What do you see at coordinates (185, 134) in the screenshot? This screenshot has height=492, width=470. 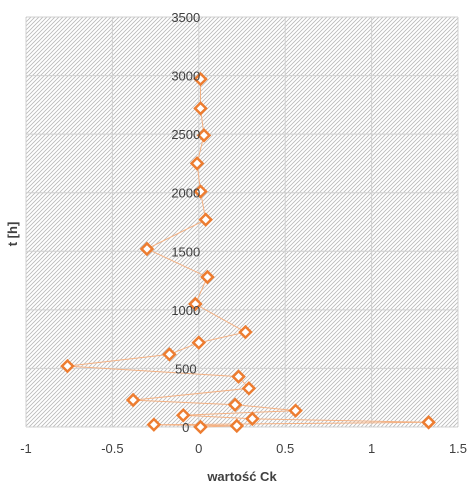 I see `y-tick-label: 2500` at bounding box center [185, 134].